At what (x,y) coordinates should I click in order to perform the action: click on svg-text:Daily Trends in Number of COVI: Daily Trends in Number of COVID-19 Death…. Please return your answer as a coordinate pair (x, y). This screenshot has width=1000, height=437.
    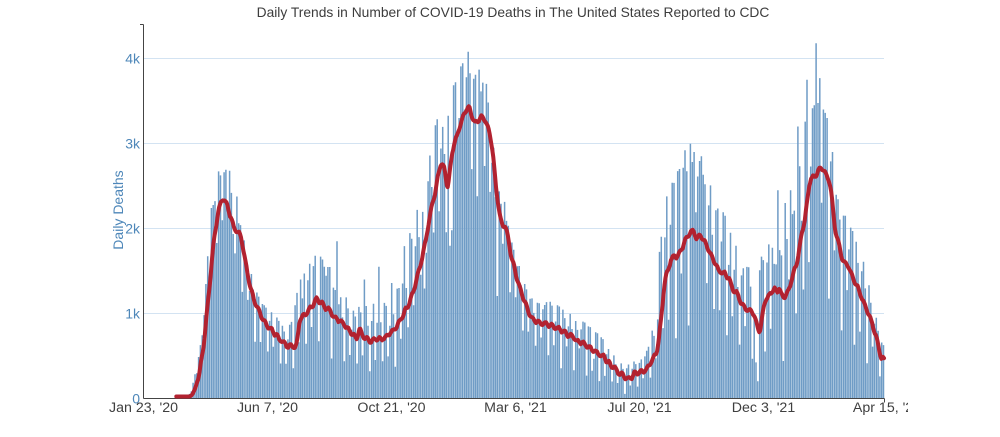
    Looking at the image, I should click on (513, 12).